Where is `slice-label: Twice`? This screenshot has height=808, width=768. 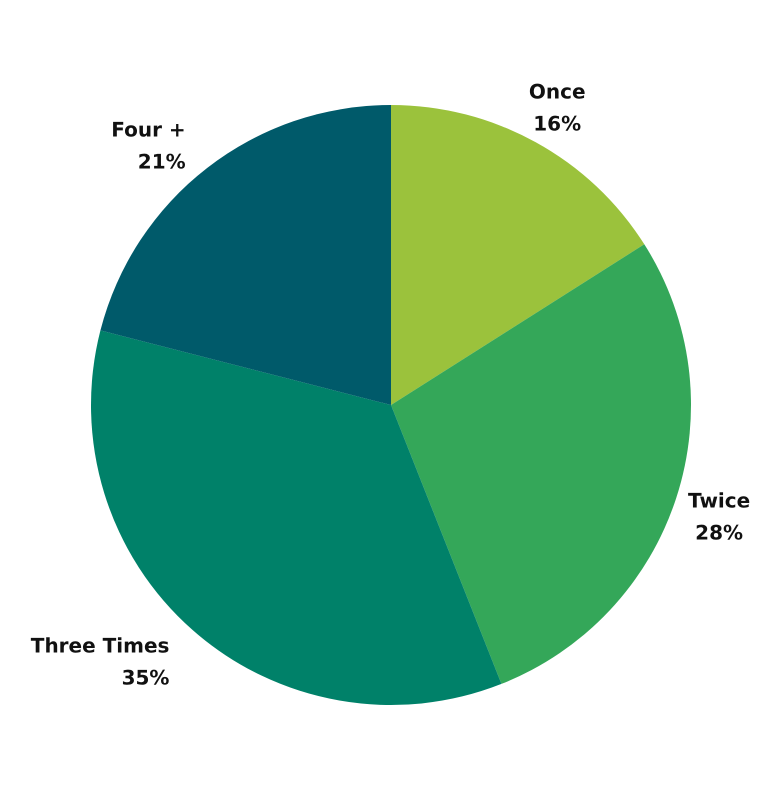
slice-label: Twice is located at coordinates (719, 500).